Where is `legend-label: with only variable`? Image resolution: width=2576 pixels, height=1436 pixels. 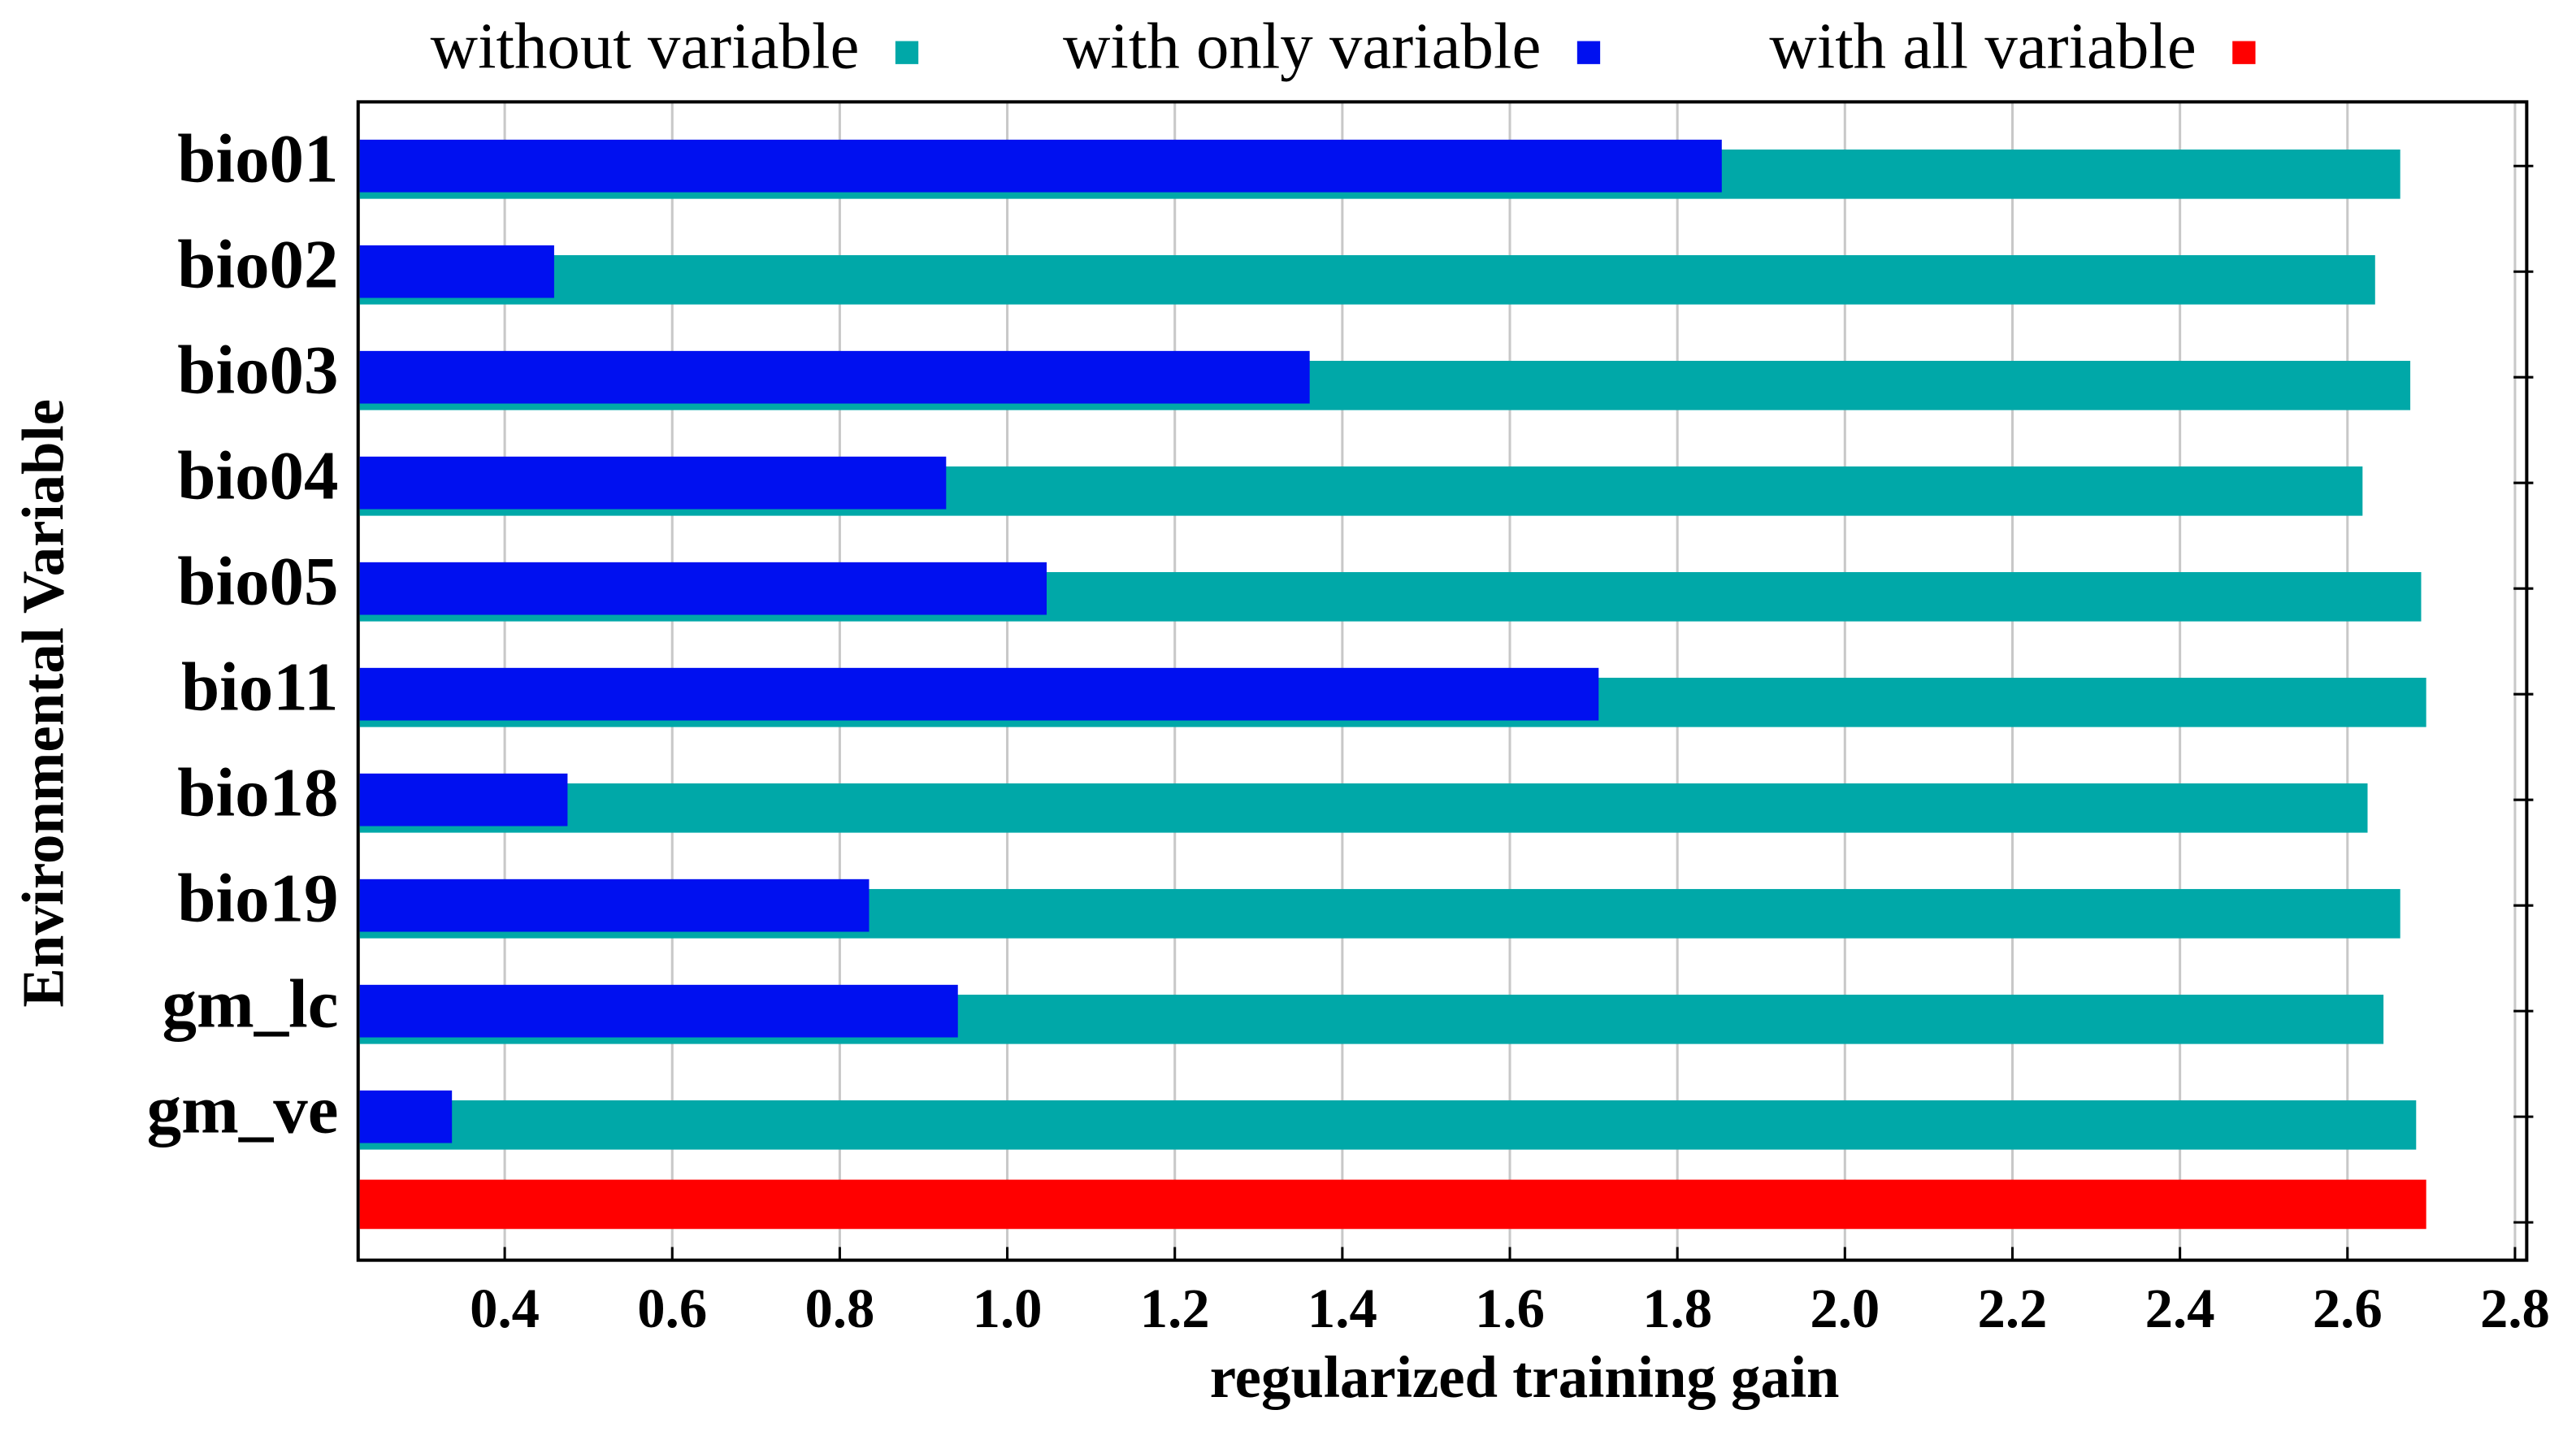
legend-label: with only variable is located at coordinates (1302, 46).